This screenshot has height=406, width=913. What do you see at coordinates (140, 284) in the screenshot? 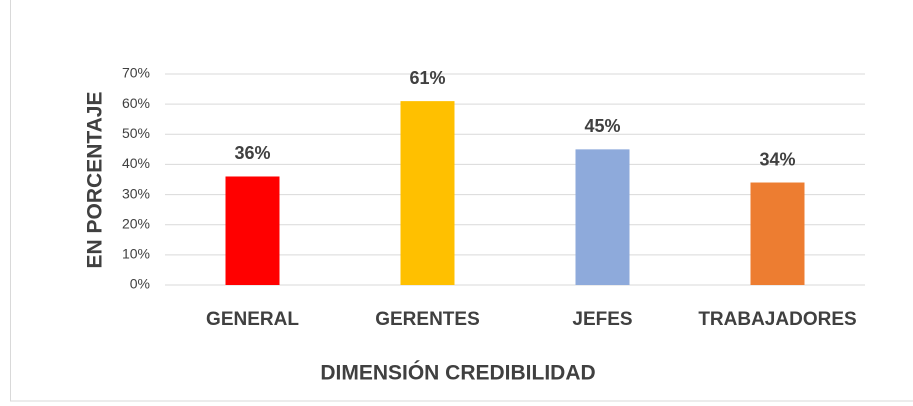
I see `y-tick-label: 0%` at bounding box center [140, 284].